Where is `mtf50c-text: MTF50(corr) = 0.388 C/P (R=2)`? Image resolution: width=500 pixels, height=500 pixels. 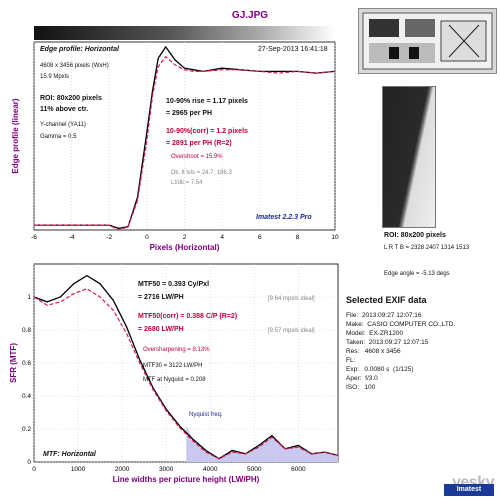 mtf50c-text: MTF50(corr) = 0.388 C/P (R=2) is located at coordinates (188, 316).